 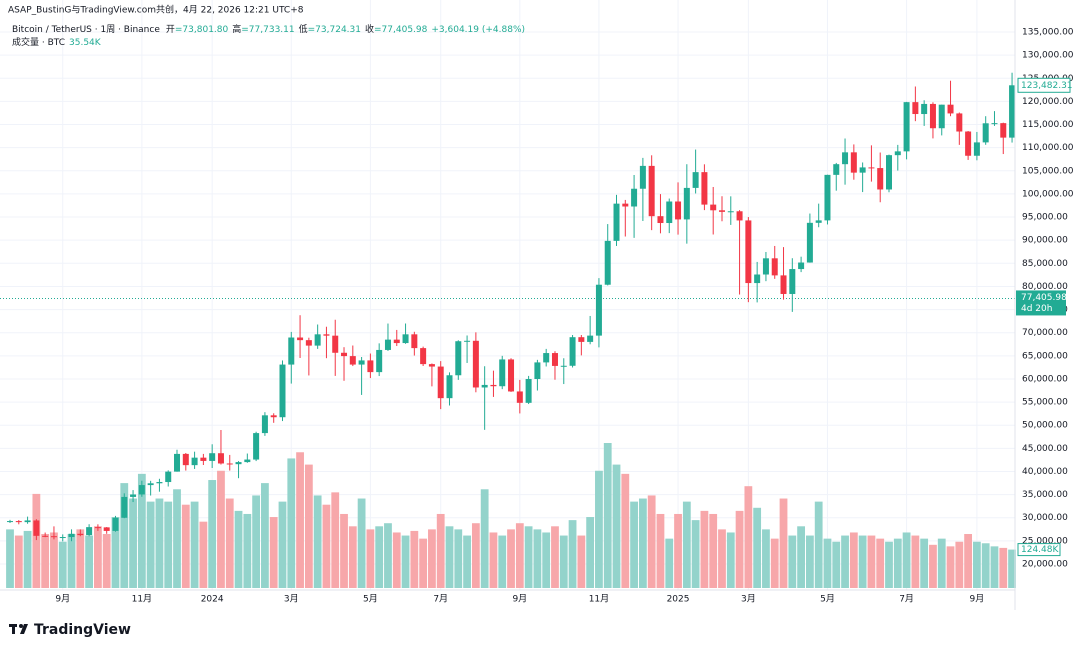 I want to click on volume-legend-title: 成交量 · BTC, so click(x=38, y=42).